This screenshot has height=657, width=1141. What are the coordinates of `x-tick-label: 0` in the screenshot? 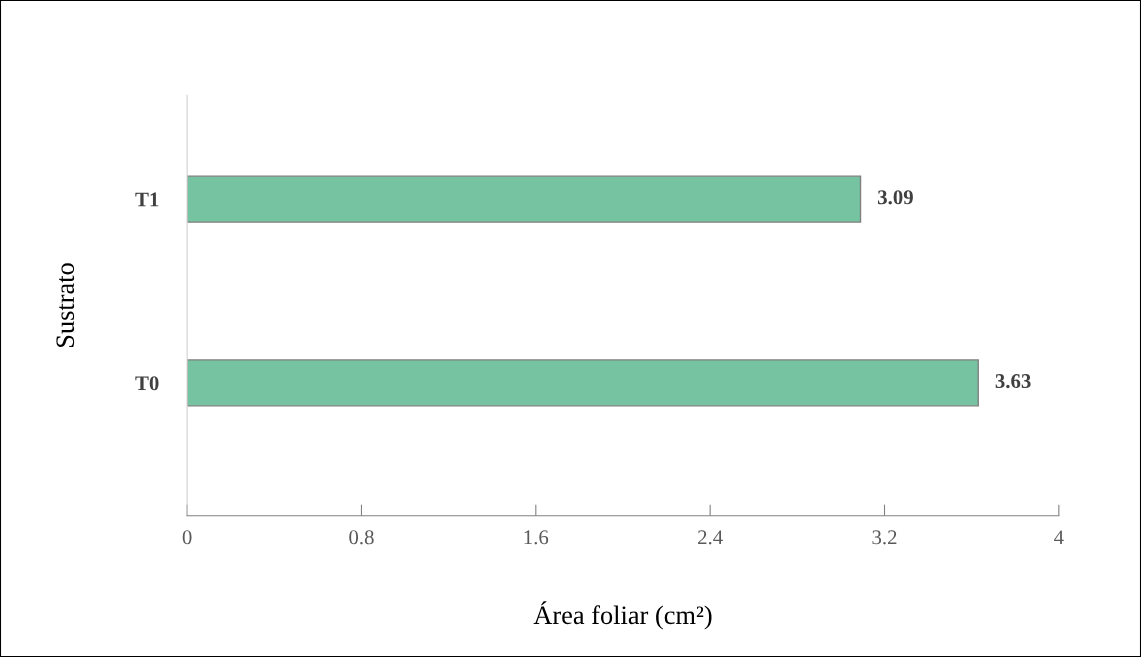 It's located at (187, 537).